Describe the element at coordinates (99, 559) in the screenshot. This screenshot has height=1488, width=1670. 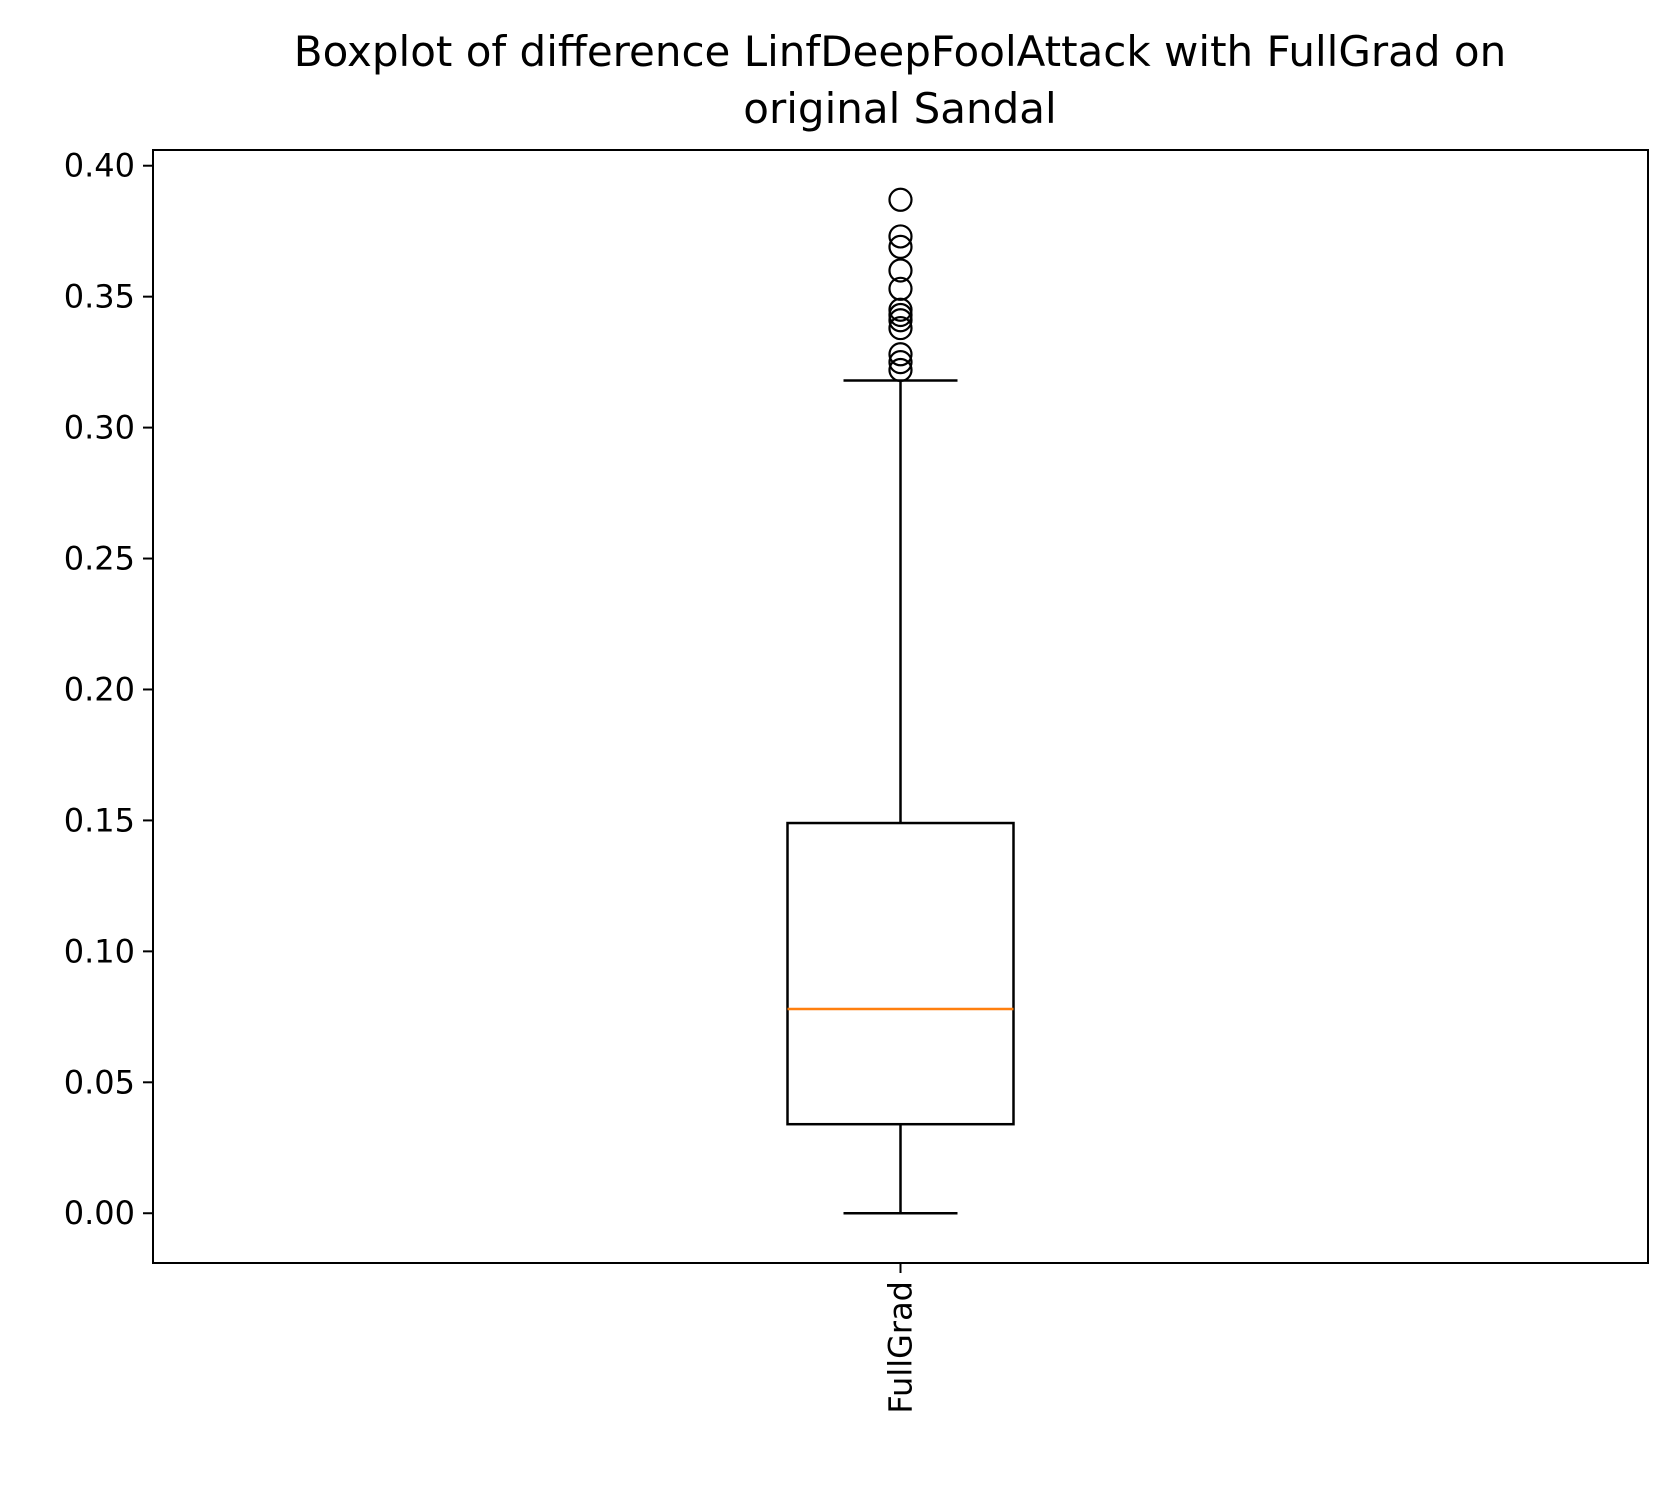
I see `y-tick-label: 0.25` at that location.